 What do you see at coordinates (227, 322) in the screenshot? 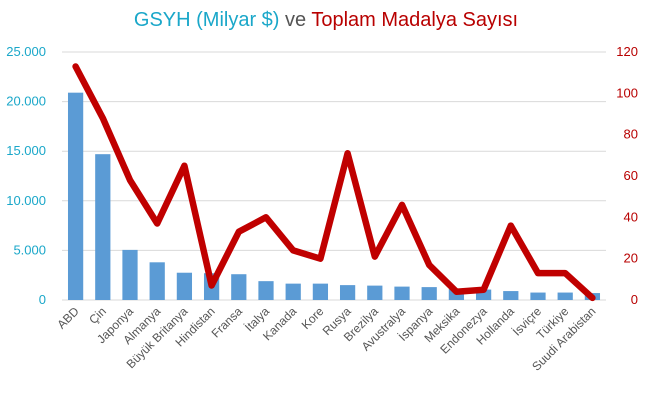
I see `category-label: Fransa` at bounding box center [227, 322].